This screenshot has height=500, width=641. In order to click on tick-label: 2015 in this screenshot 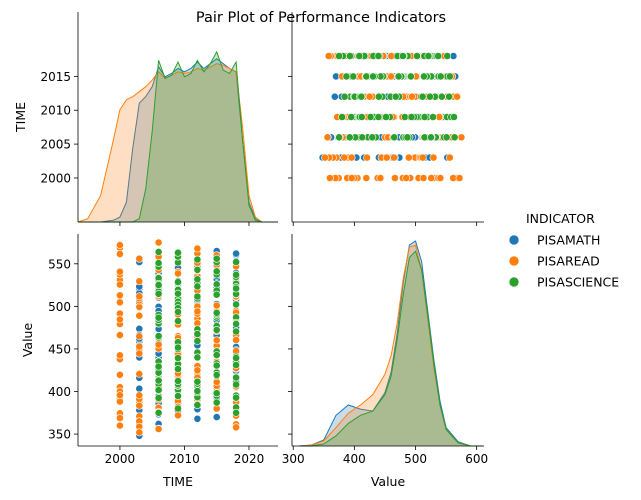, I will do `click(55, 77)`.